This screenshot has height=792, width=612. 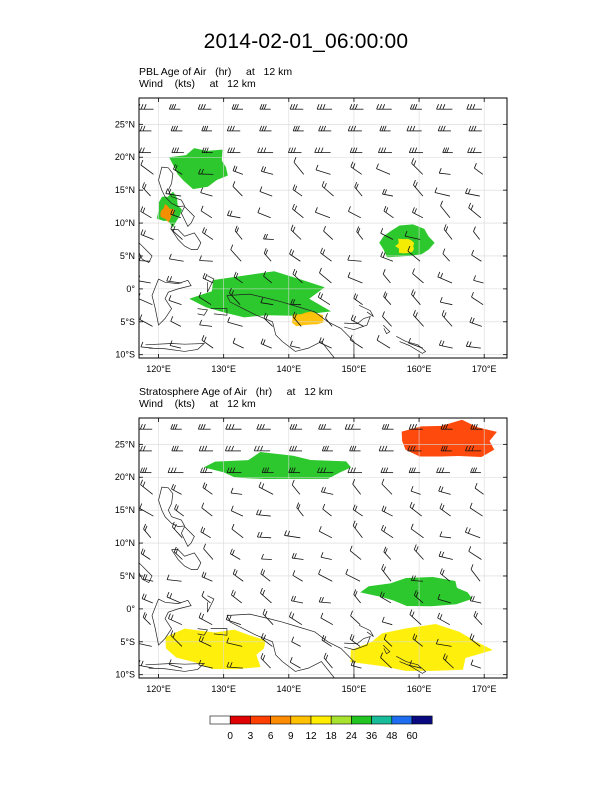 I want to click on y-tick-label: 10°S, so click(x=125, y=675).